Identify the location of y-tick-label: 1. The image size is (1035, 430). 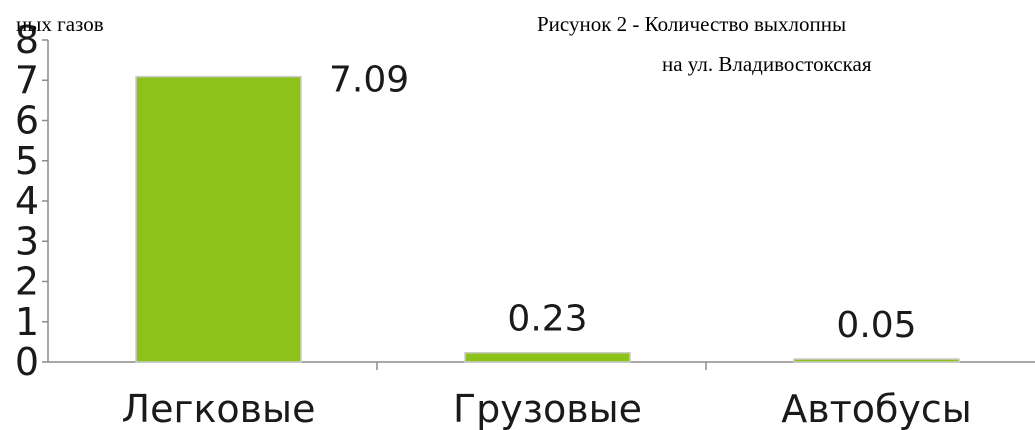
(27, 322).